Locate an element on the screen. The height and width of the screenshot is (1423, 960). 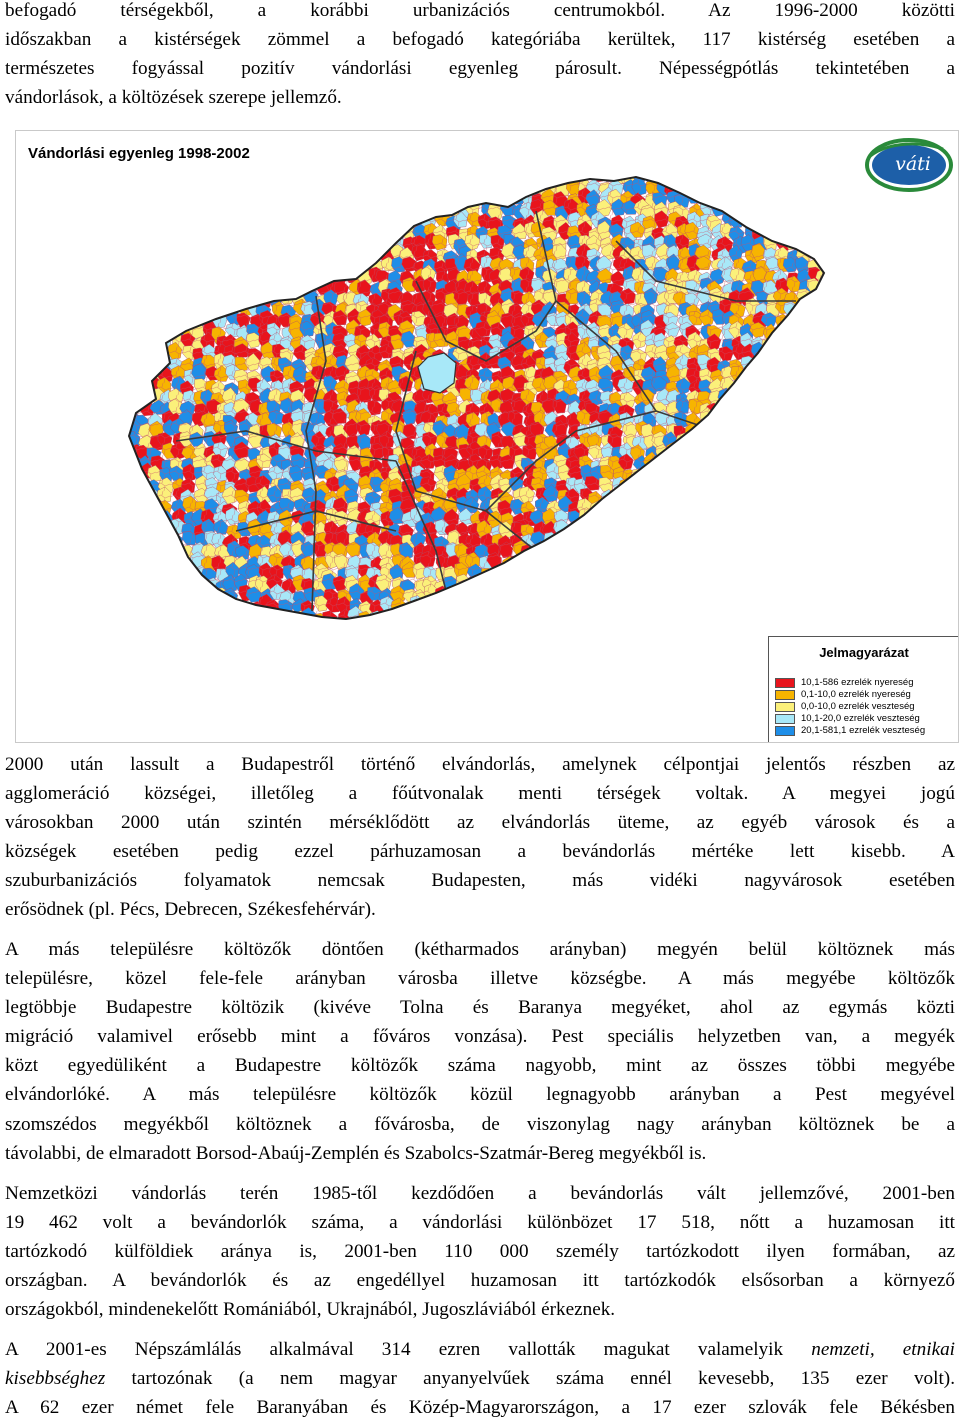
legend-swatch is located at coordinates (785, 719).